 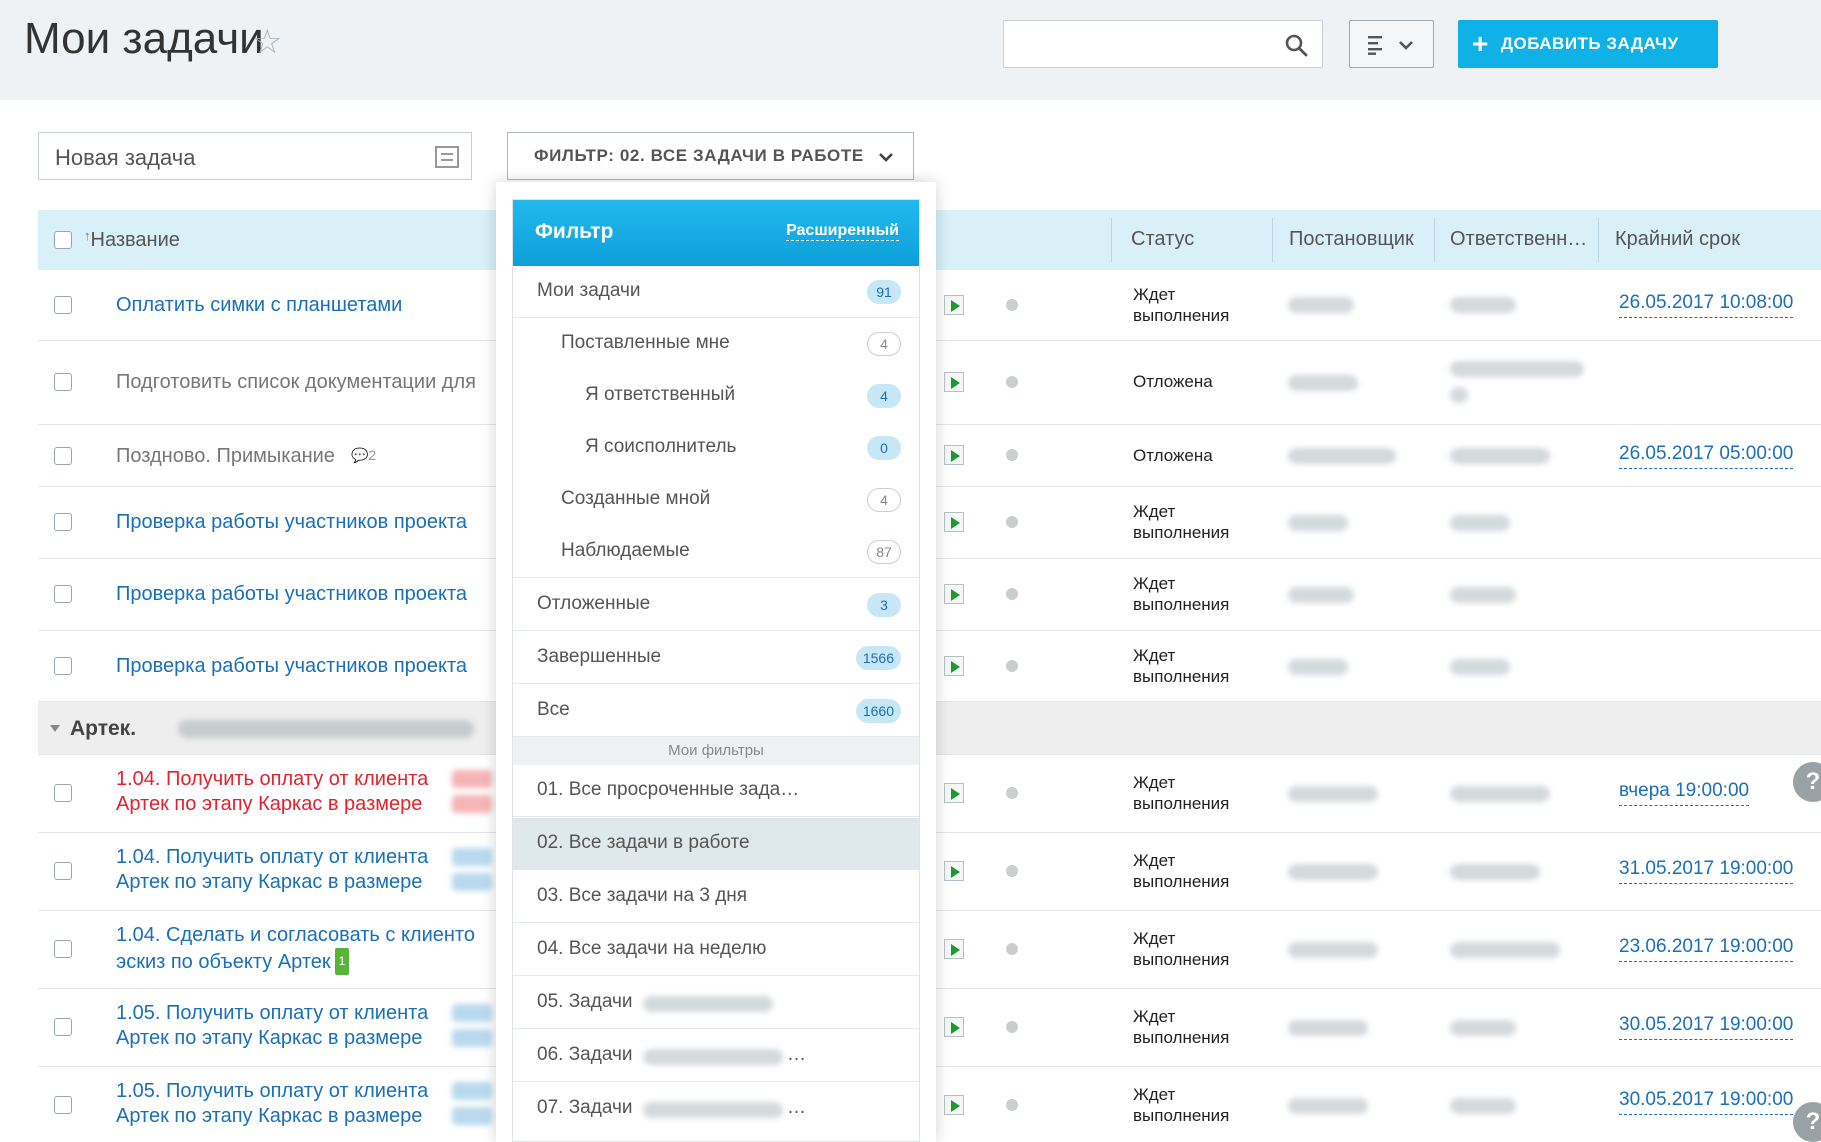 What do you see at coordinates (716, 1003) in the screenshot?
I see `my-filter-item: 05. Задачи` at bounding box center [716, 1003].